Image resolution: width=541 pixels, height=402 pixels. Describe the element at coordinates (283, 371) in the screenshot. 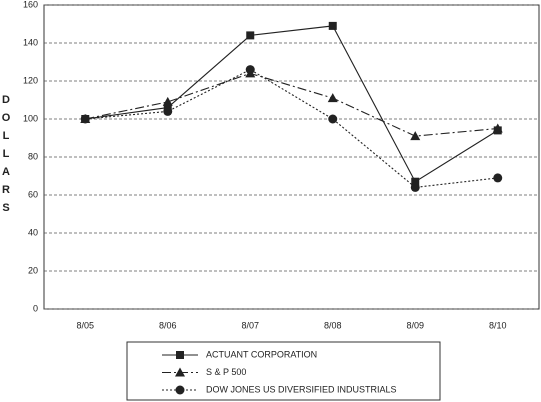

I see `legend-box` at that location.